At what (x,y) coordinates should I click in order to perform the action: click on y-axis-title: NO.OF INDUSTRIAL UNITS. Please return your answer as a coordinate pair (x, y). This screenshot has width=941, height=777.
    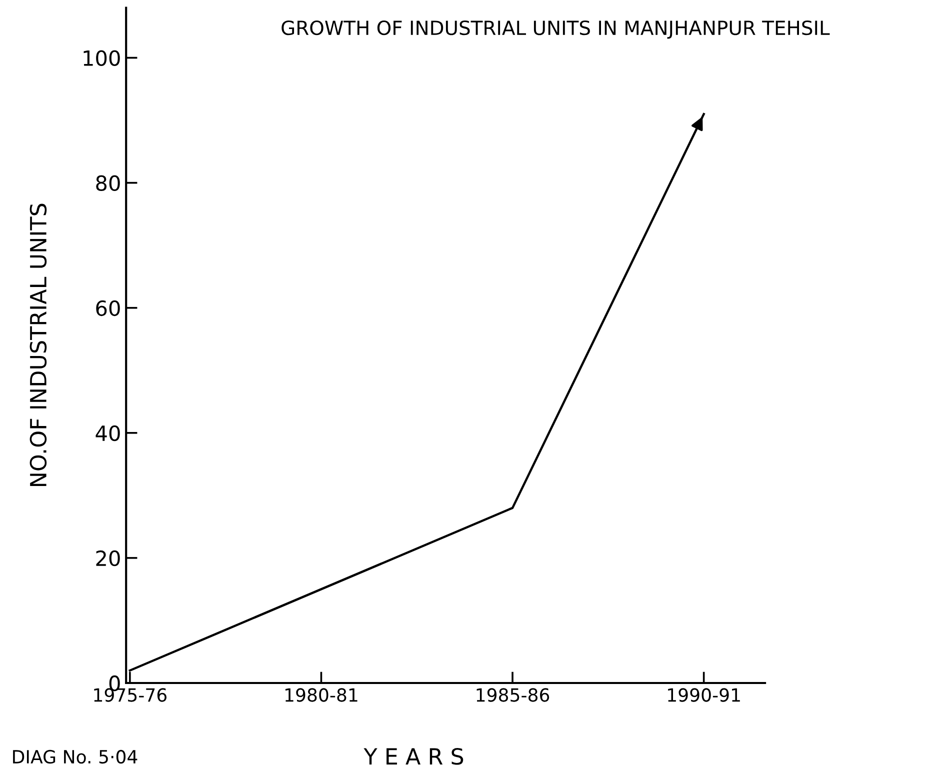
    Looking at the image, I should click on (38, 345).